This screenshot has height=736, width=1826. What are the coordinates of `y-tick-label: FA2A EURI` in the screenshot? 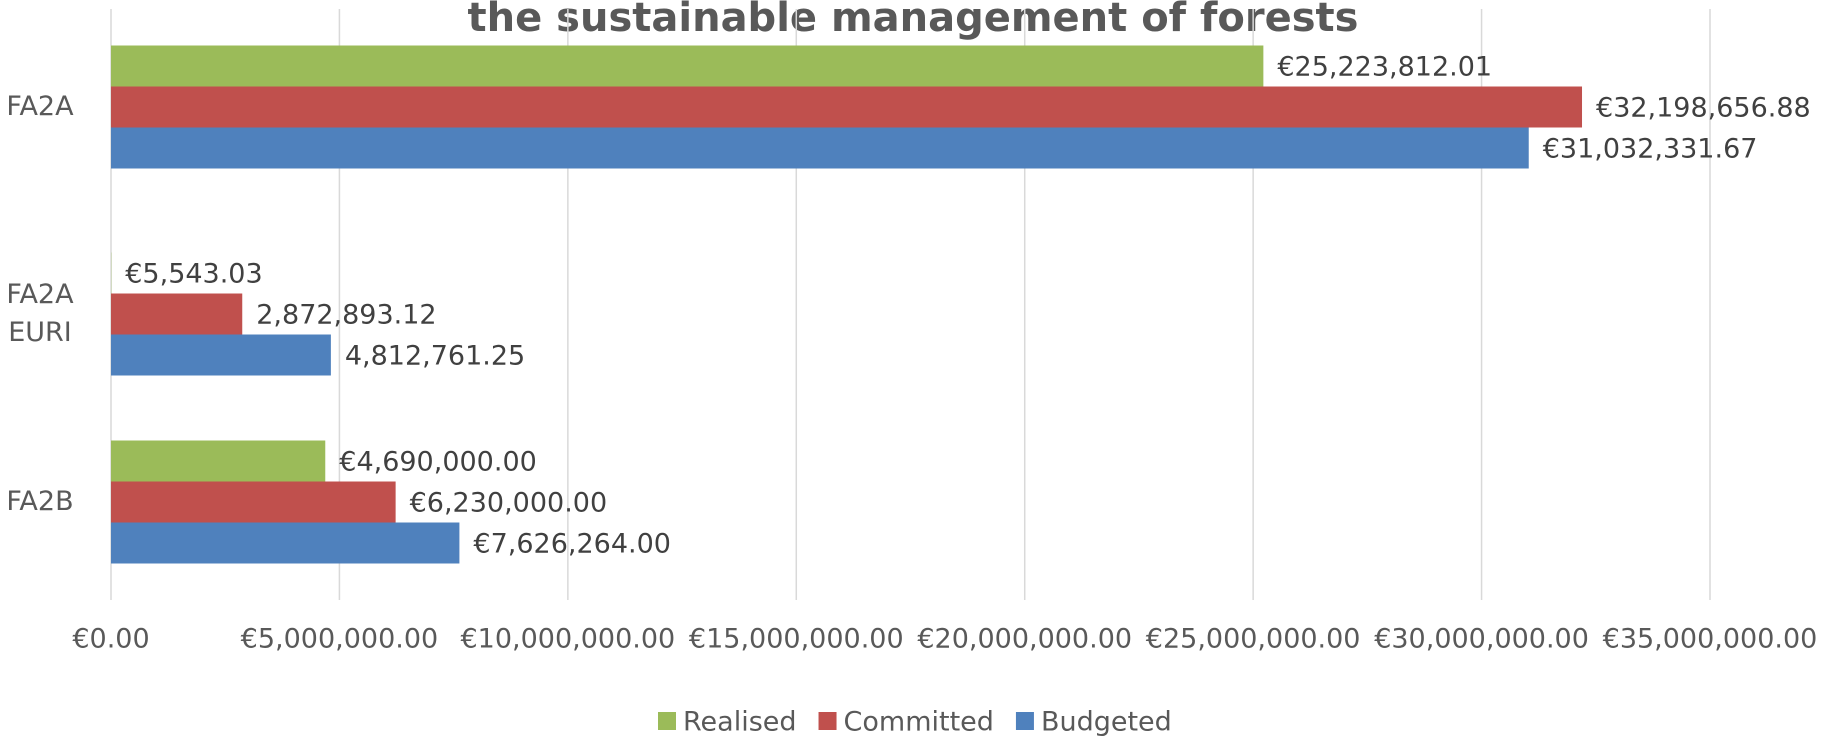 It's located at (40, 313).